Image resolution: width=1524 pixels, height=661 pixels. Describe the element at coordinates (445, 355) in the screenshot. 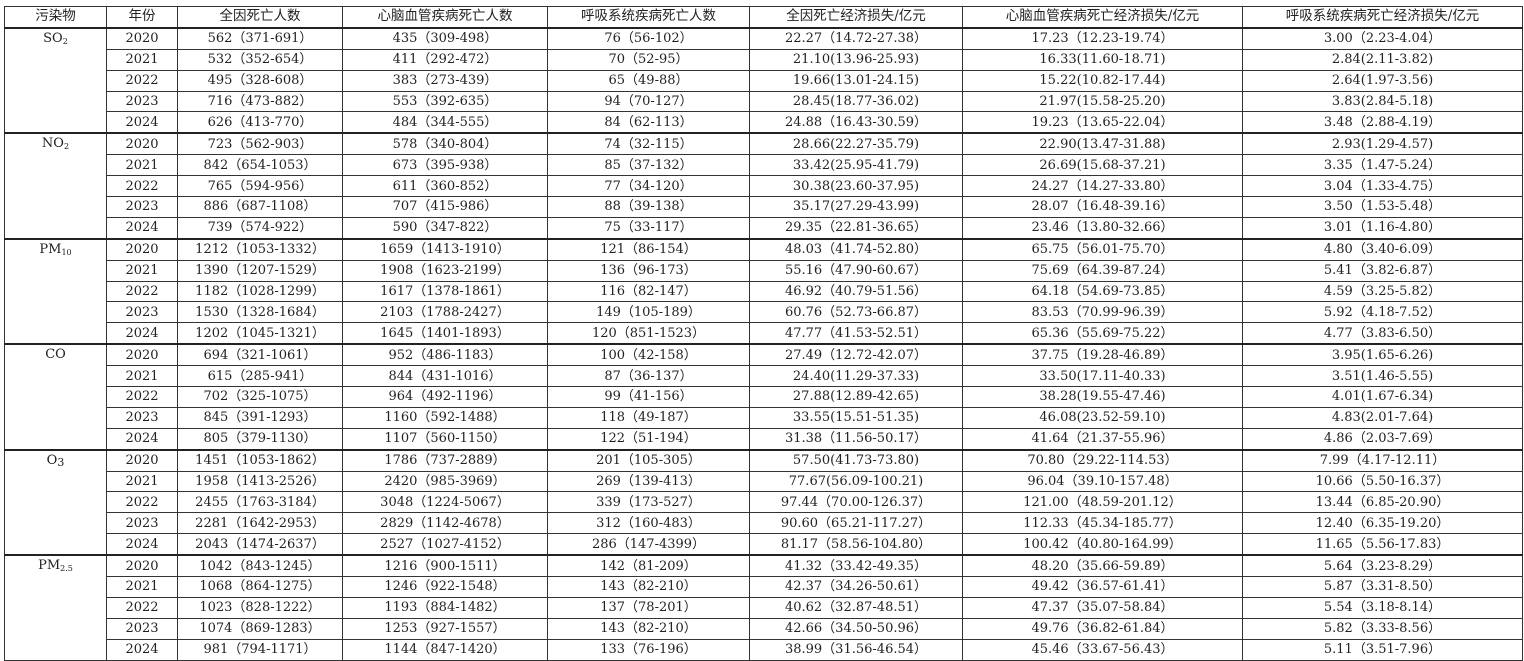

I see `cell-cardio-deaths: 952（486-1183）` at that location.